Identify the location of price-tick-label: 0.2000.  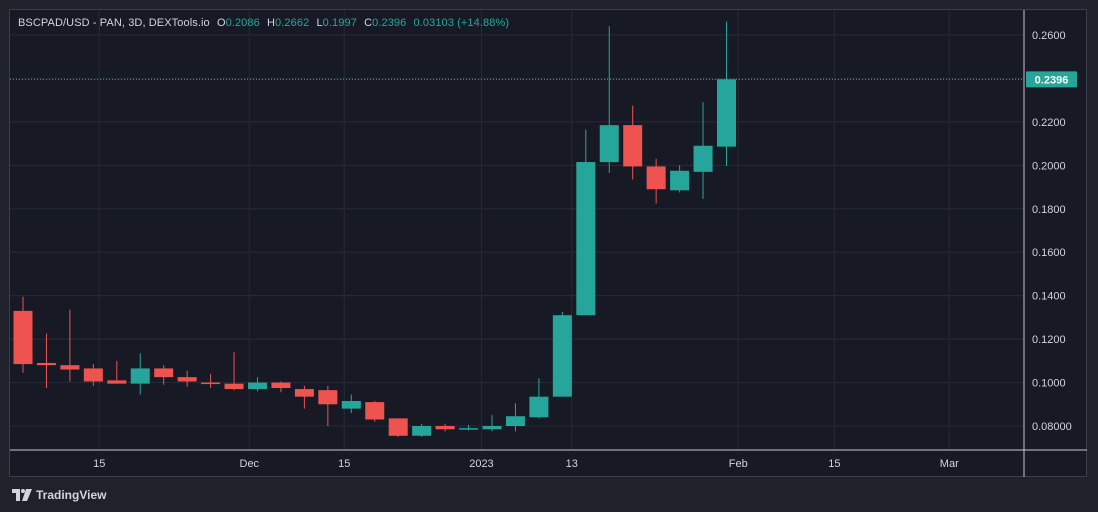
(1049, 166).